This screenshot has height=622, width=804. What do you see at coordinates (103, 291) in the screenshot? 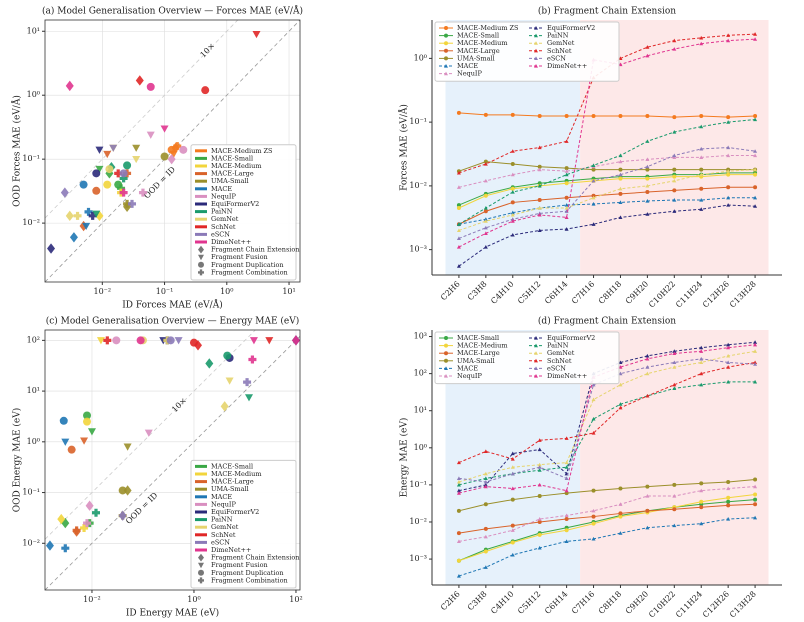
I see `x-tick-label: 10⁻²` at bounding box center [103, 291].